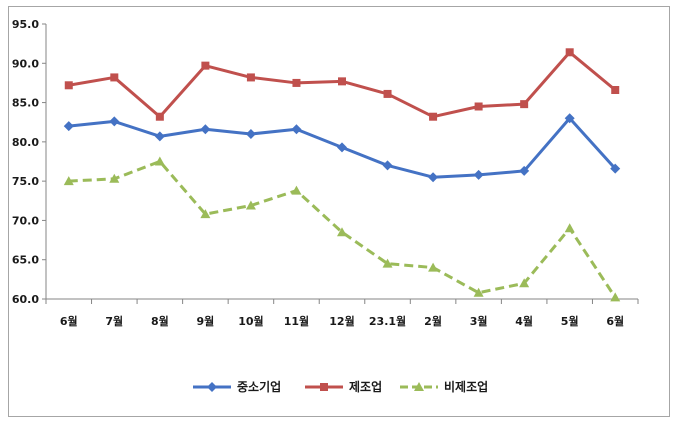  What do you see at coordinates (365, 387) in the screenshot?
I see `legend-label: 제조업` at bounding box center [365, 387].